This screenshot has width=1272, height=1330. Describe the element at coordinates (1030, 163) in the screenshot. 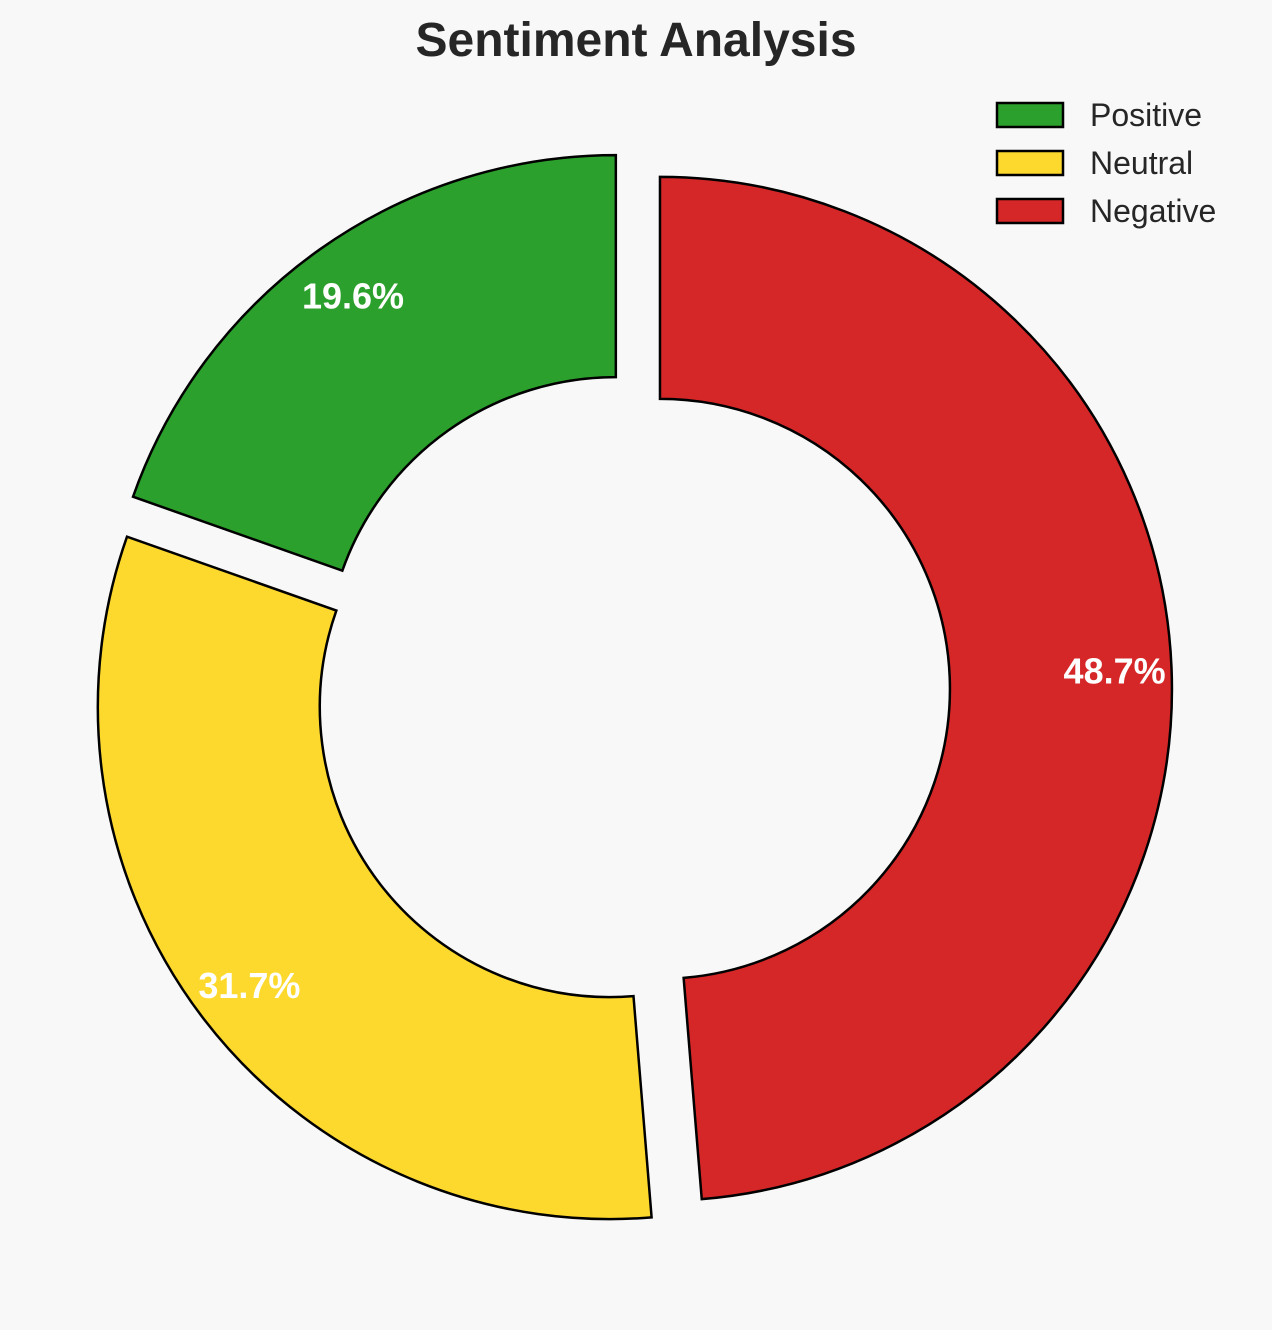

I see `legend-swatch-neutral` at that location.